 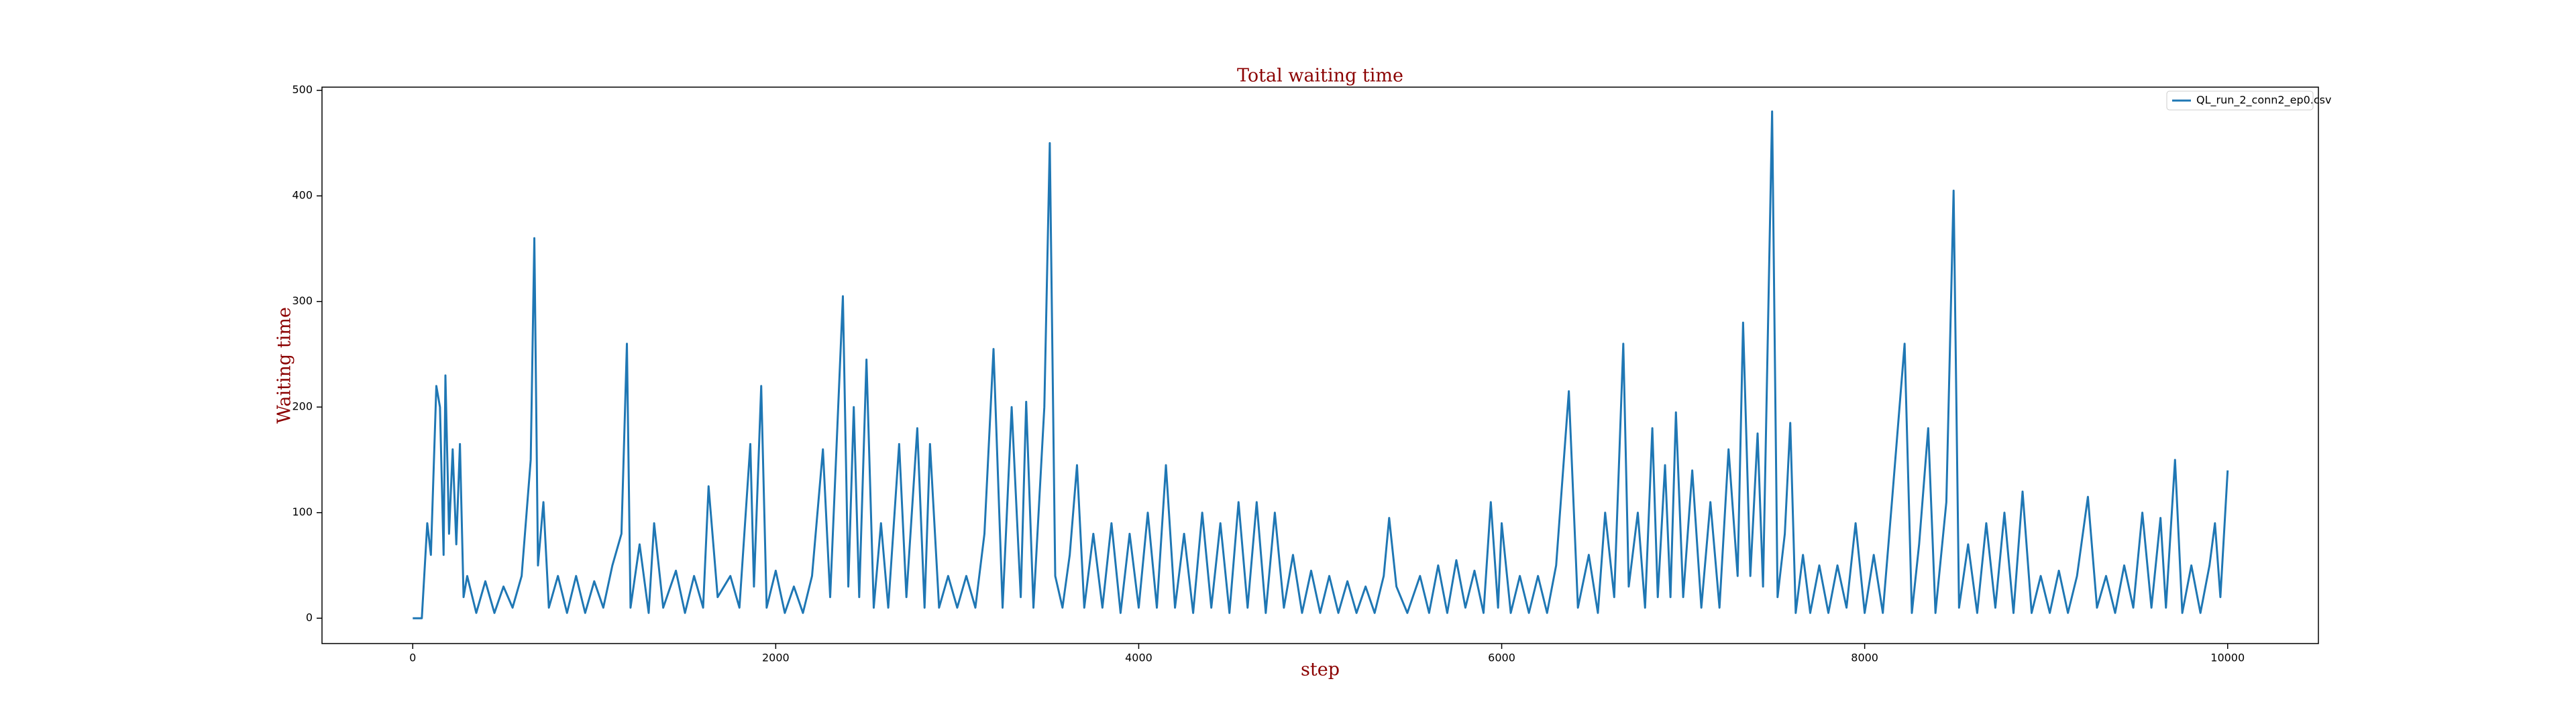 What do you see at coordinates (302, 511) in the screenshot?
I see `y-tick-label: 100` at bounding box center [302, 511].